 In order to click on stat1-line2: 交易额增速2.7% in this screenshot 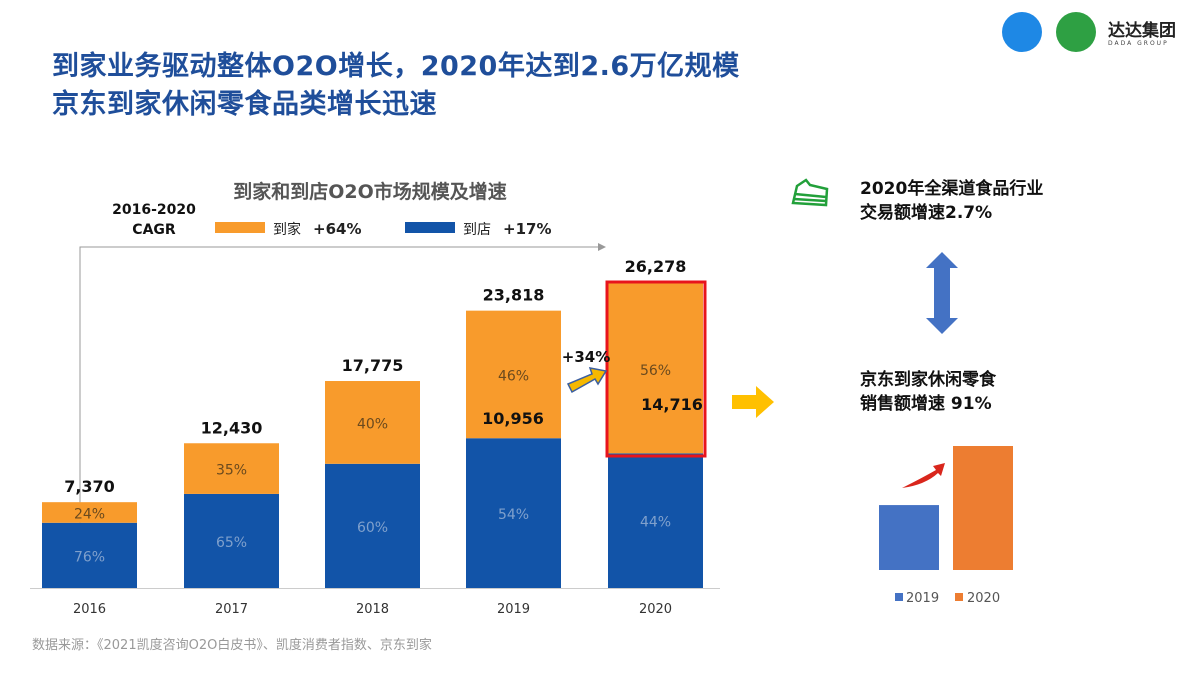, I will do `click(926, 213)`.